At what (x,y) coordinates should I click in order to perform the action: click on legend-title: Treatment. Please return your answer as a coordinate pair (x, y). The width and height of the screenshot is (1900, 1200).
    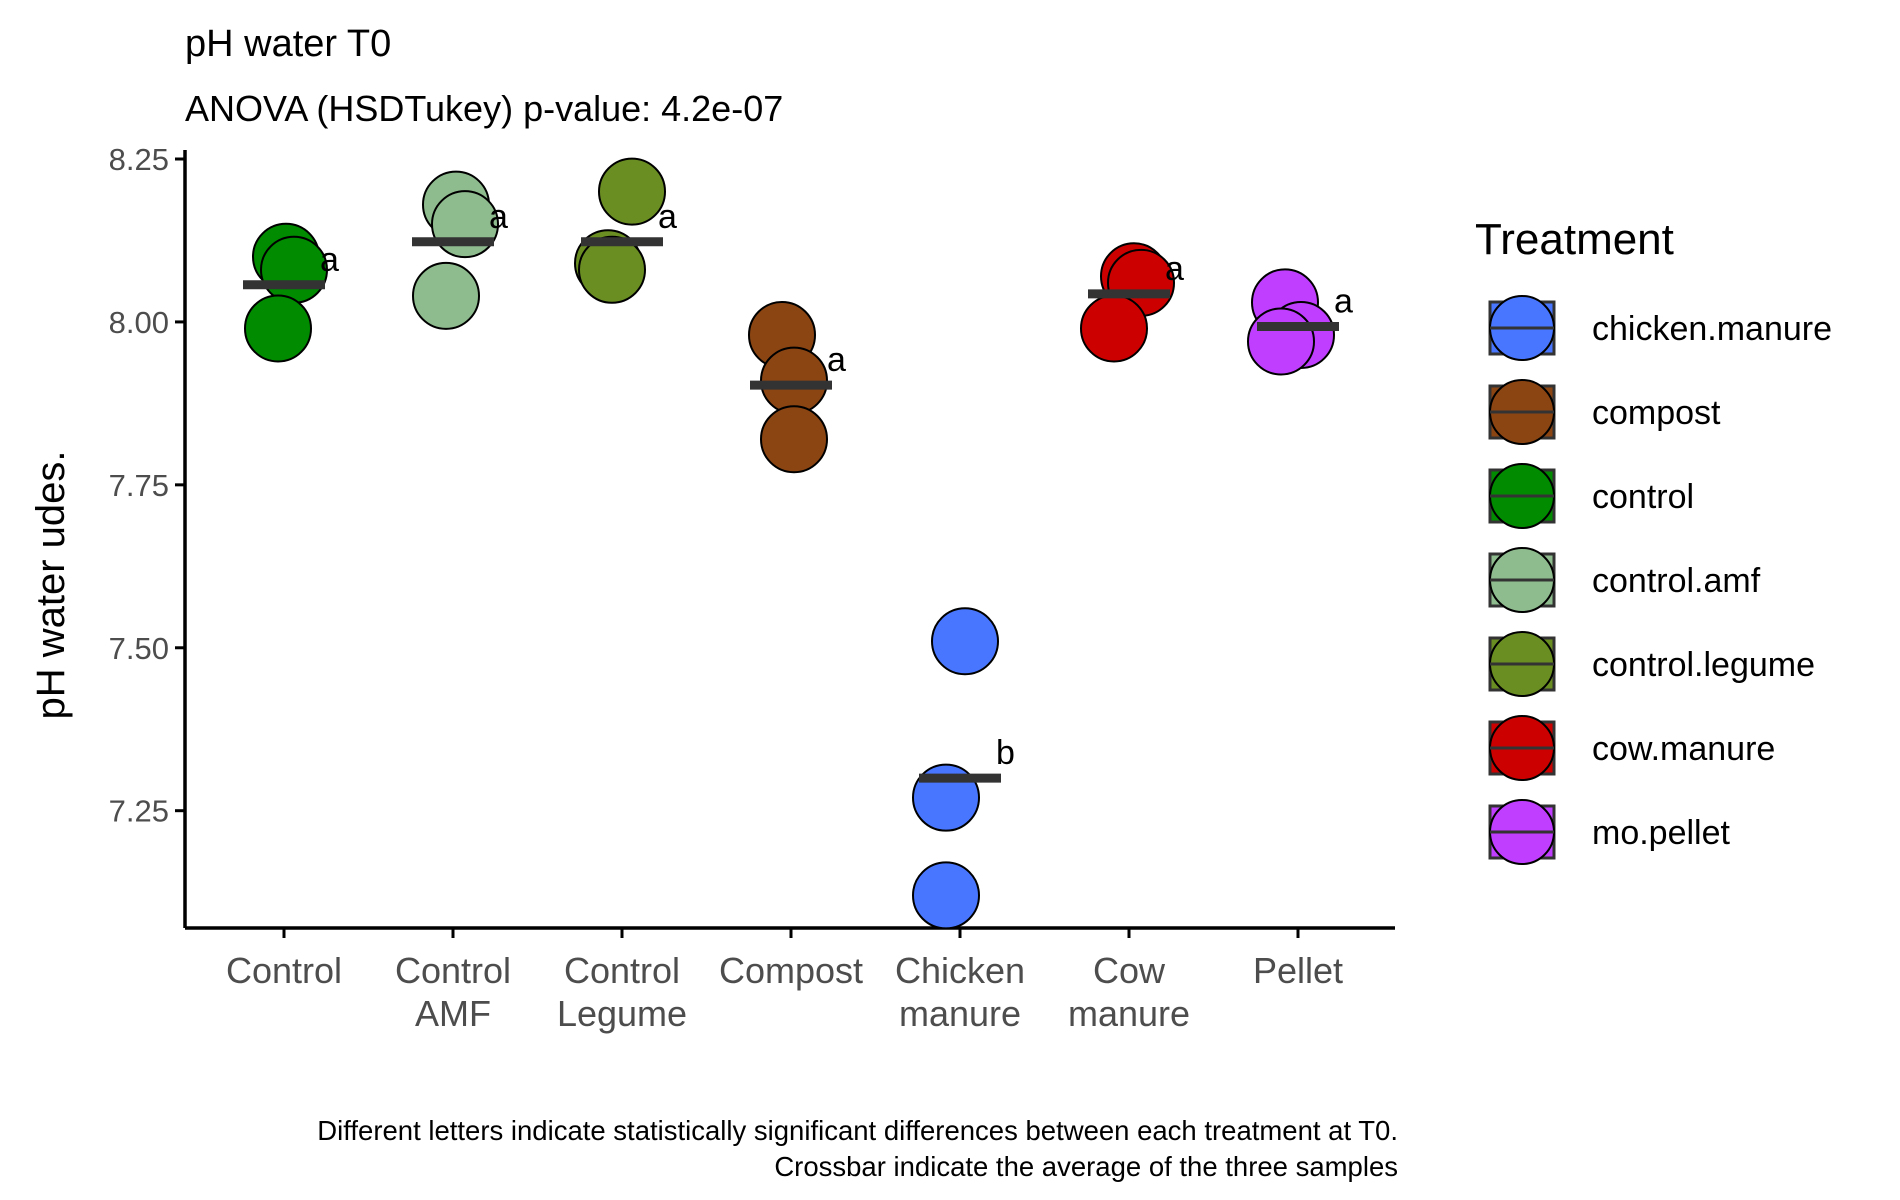
    Looking at the image, I should click on (1574, 239).